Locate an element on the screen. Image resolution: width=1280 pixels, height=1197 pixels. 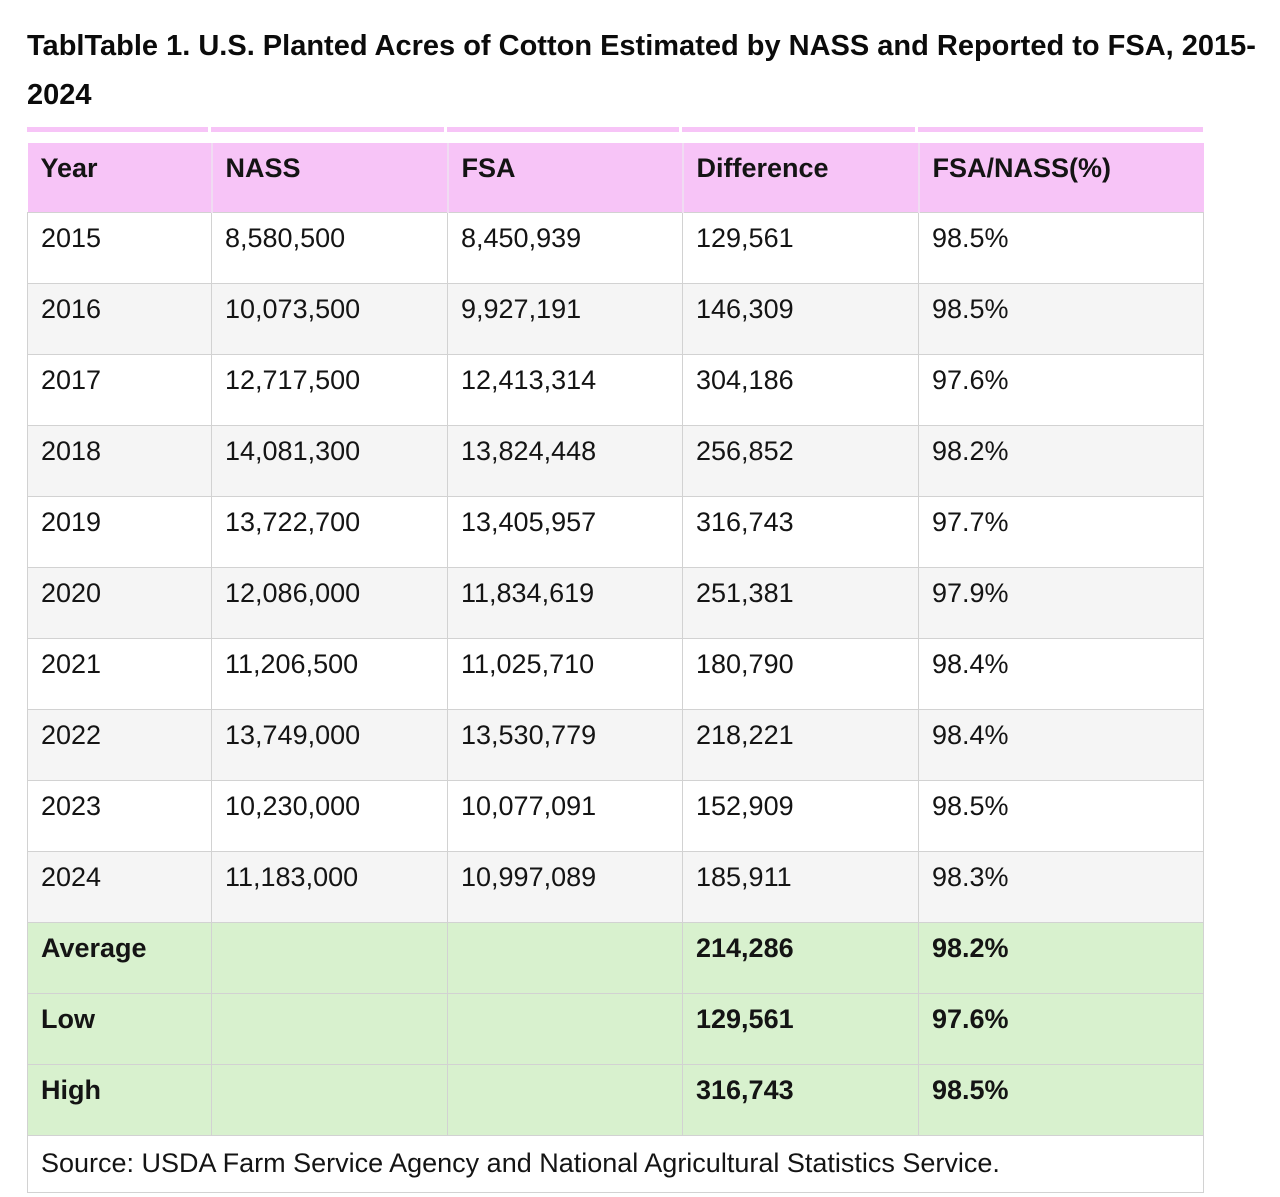
summary-label: High is located at coordinates (119, 1099).